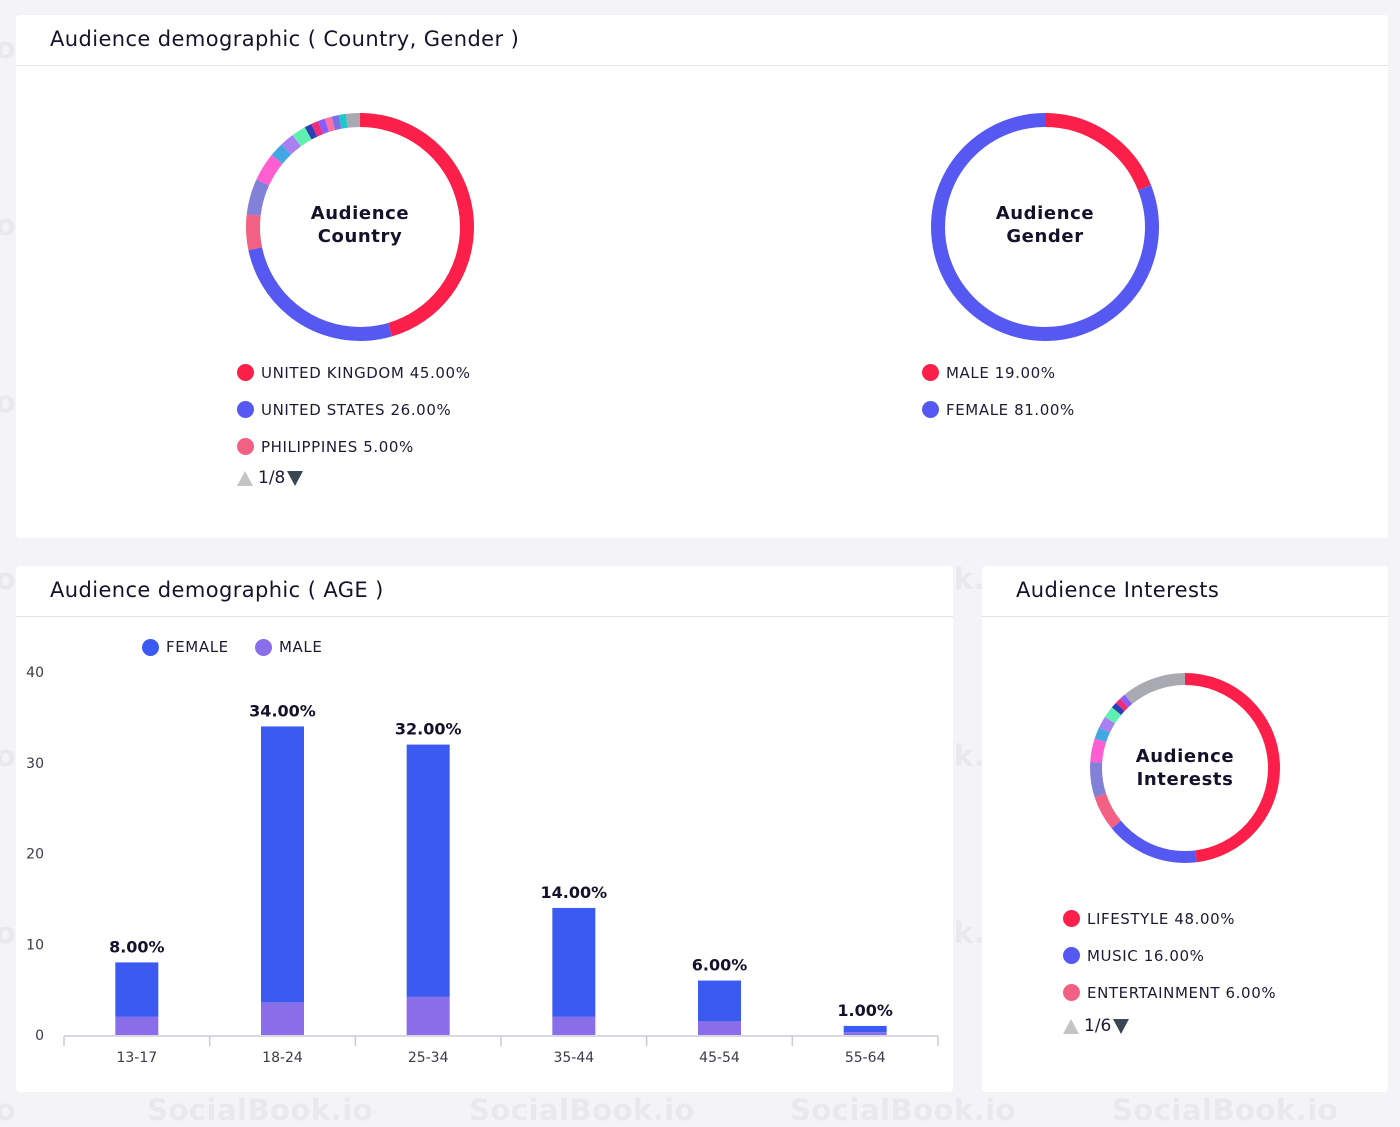 This screenshot has height=1127, width=1400. Describe the element at coordinates (136, 1058) in the screenshot. I see `x-category-label: 13-17` at that location.